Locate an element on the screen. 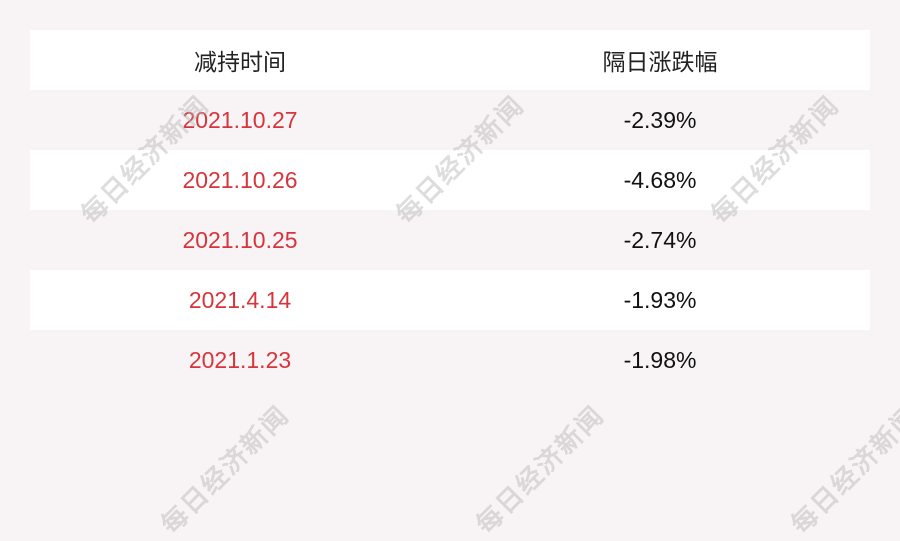  date-cell: 2021.10.27 is located at coordinates (240, 119).